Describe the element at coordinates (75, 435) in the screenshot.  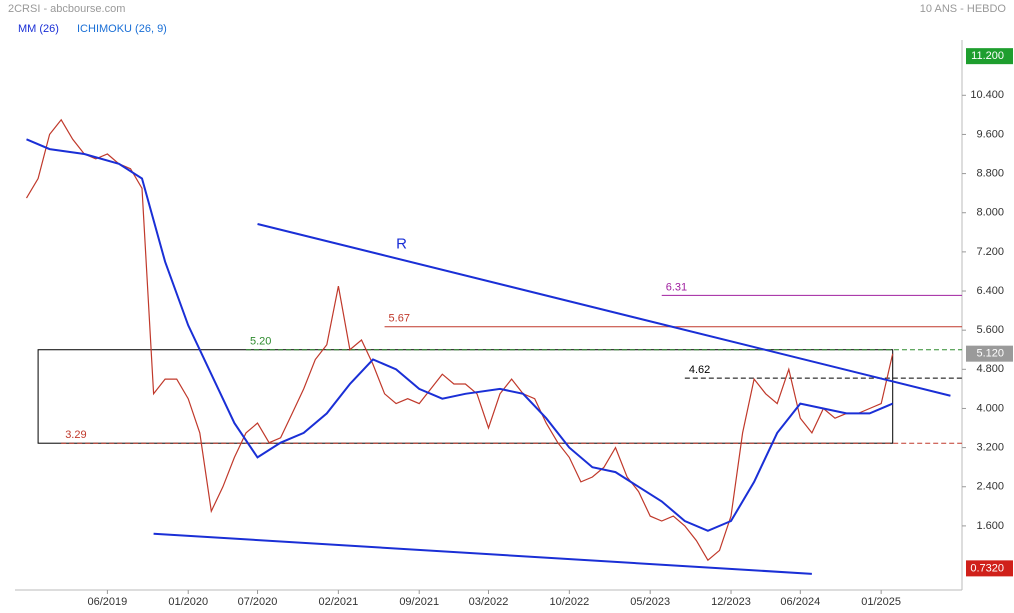
I see `level-label: 3.29` at that location.